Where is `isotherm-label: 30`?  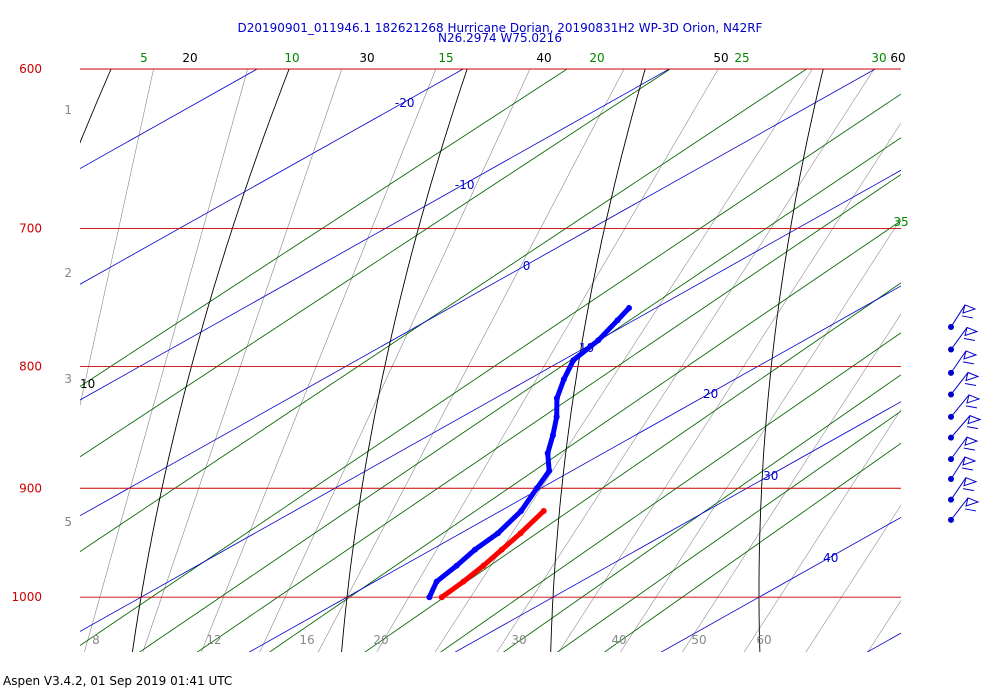 isotherm-label: 30 is located at coordinates (770, 476).